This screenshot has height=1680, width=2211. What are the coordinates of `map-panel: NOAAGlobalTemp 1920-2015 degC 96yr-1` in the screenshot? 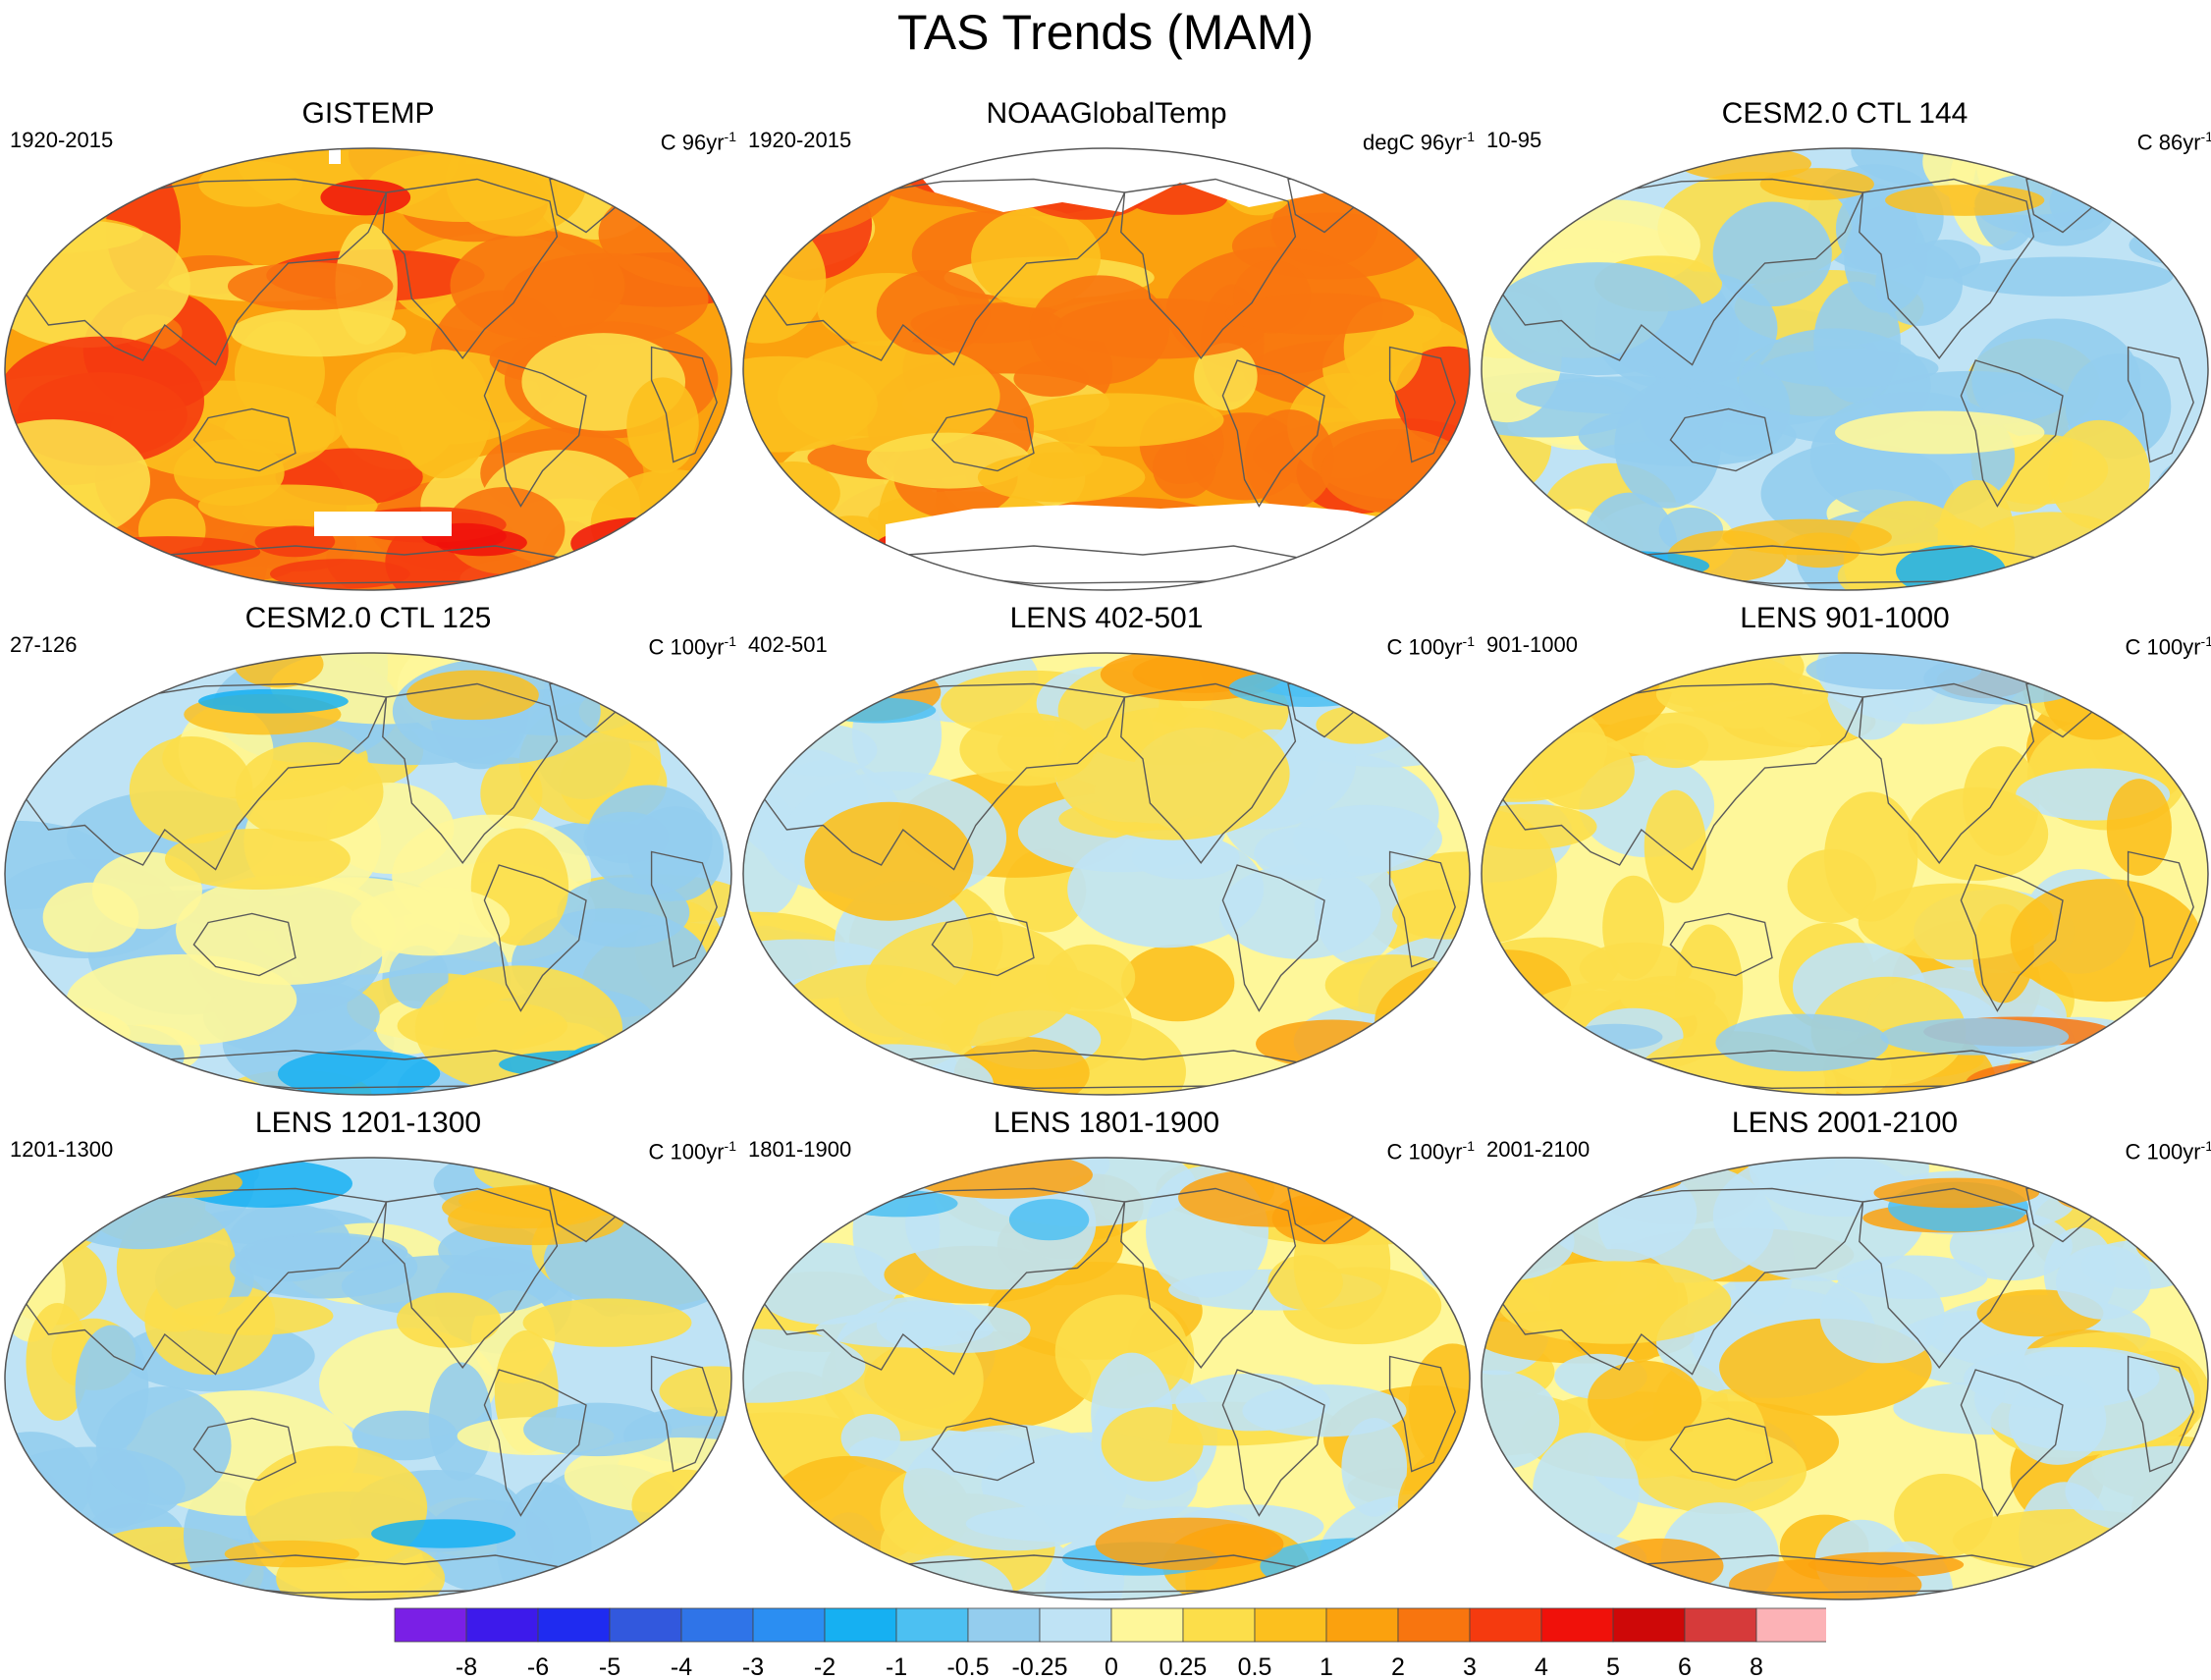 It's located at (1107, 346).